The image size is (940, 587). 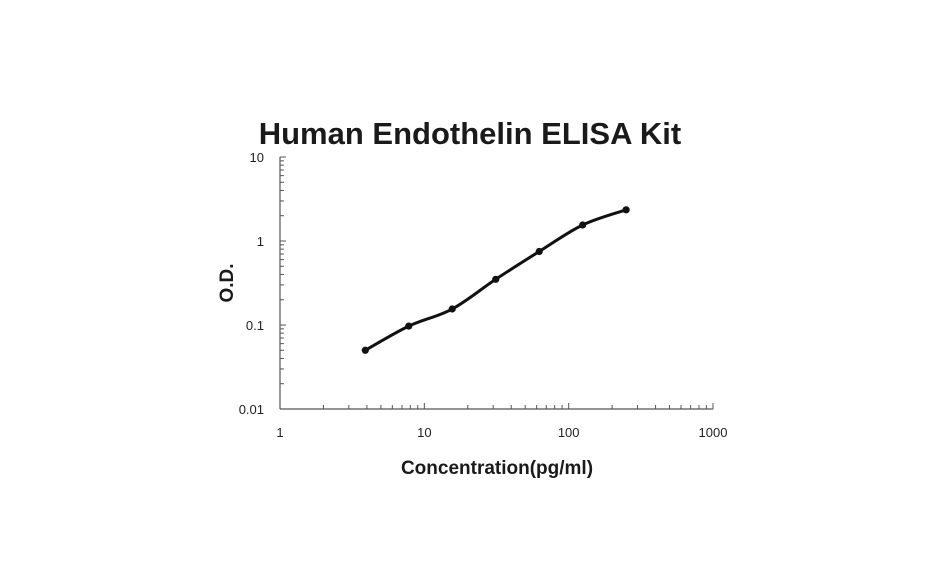 I want to click on x-tick-label: 1, so click(x=279, y=432).